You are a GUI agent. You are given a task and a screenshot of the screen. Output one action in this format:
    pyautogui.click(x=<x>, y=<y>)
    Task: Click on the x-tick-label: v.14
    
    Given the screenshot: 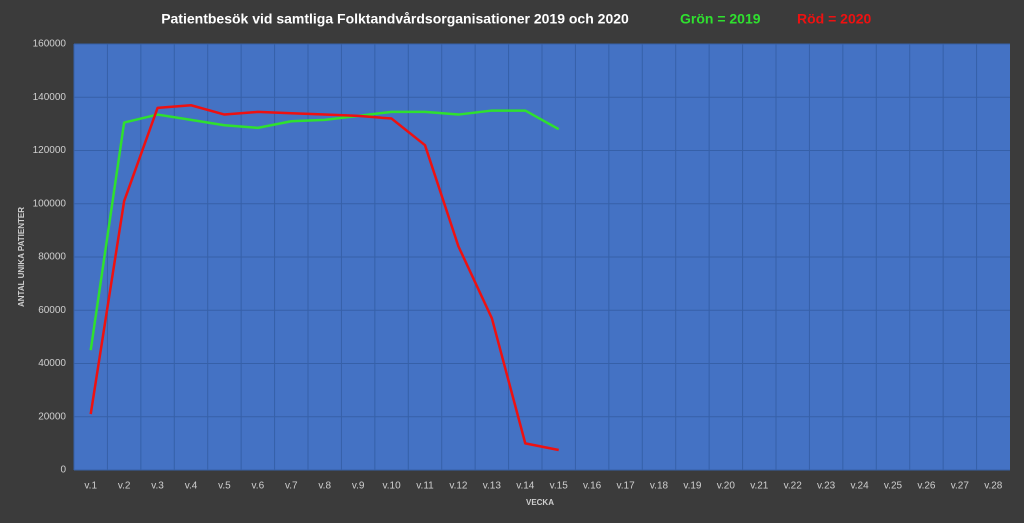 What is the action you would take?
    pyautogui.click(x=525, y=486)
    